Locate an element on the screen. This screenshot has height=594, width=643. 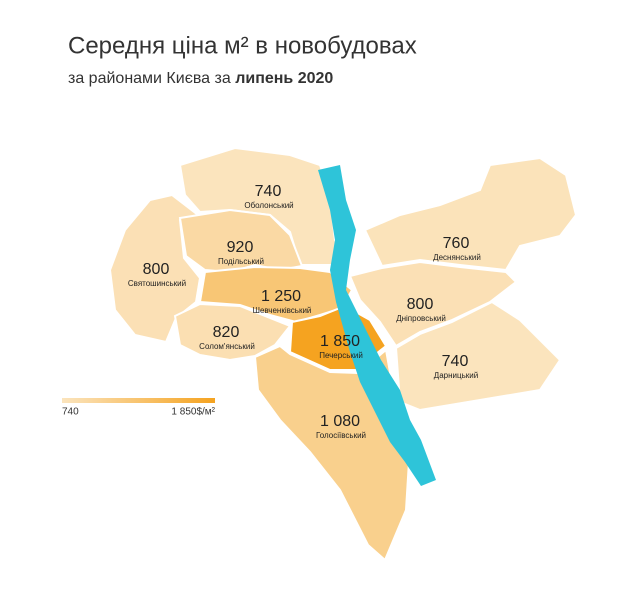
legend-bar is located at coordinates (138, 400).